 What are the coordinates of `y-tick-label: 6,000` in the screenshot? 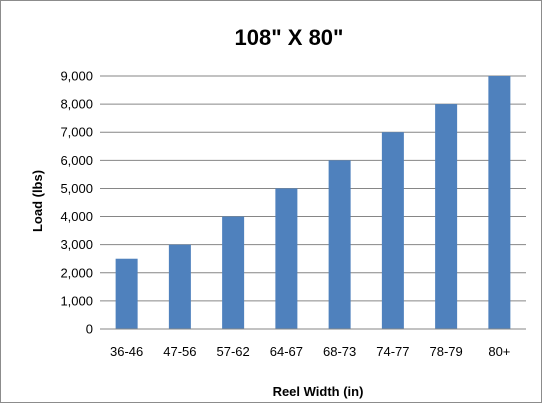 It's located at (76, 160).